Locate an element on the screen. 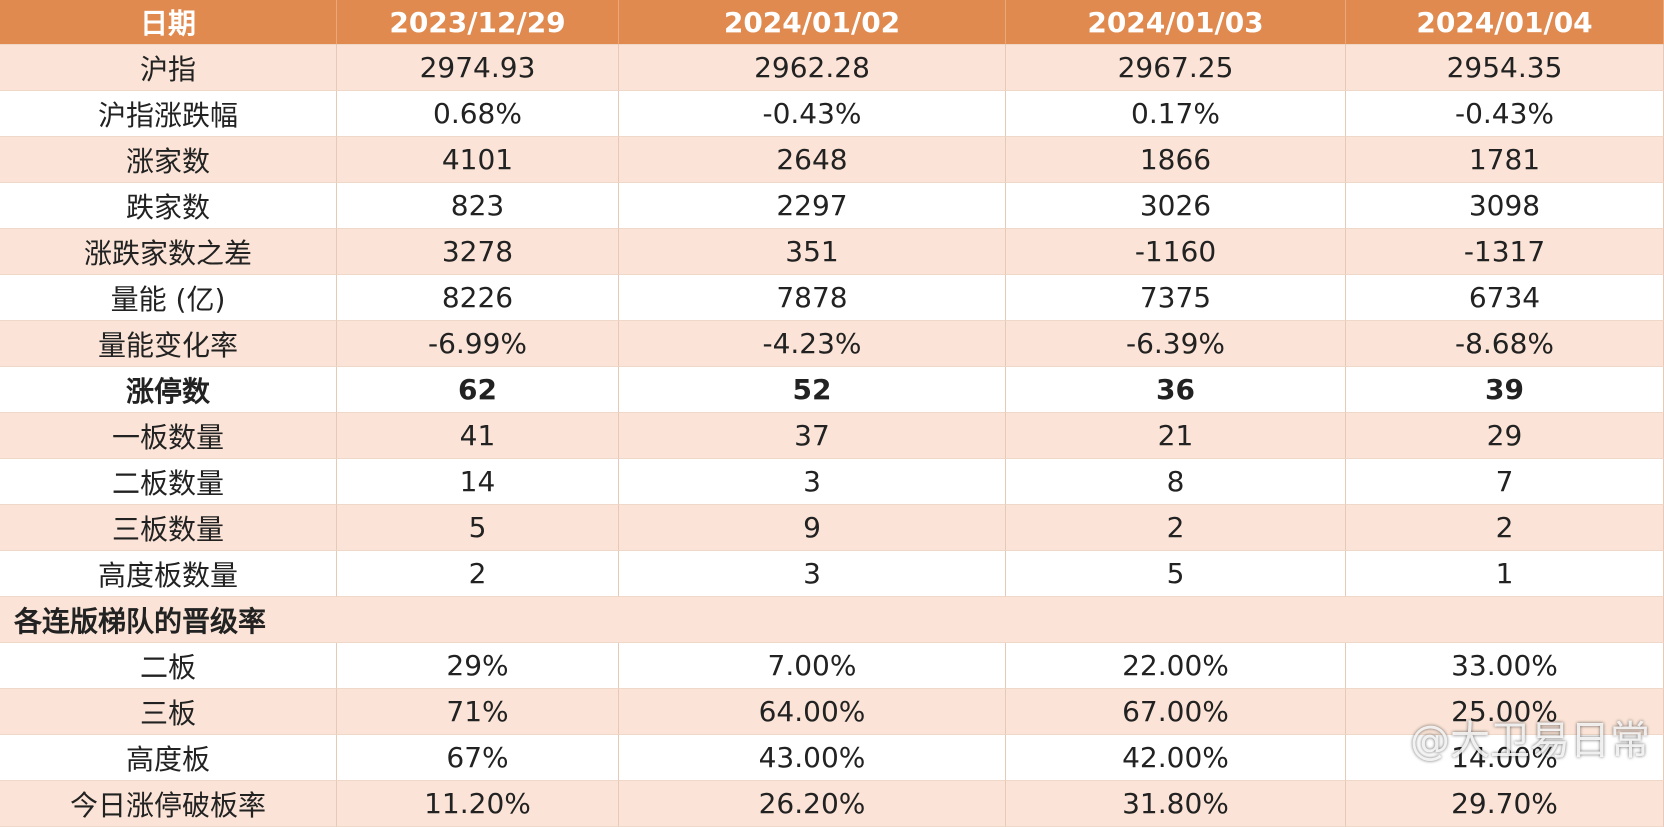  cell: 11.20% is located at coordinates (478, 804).